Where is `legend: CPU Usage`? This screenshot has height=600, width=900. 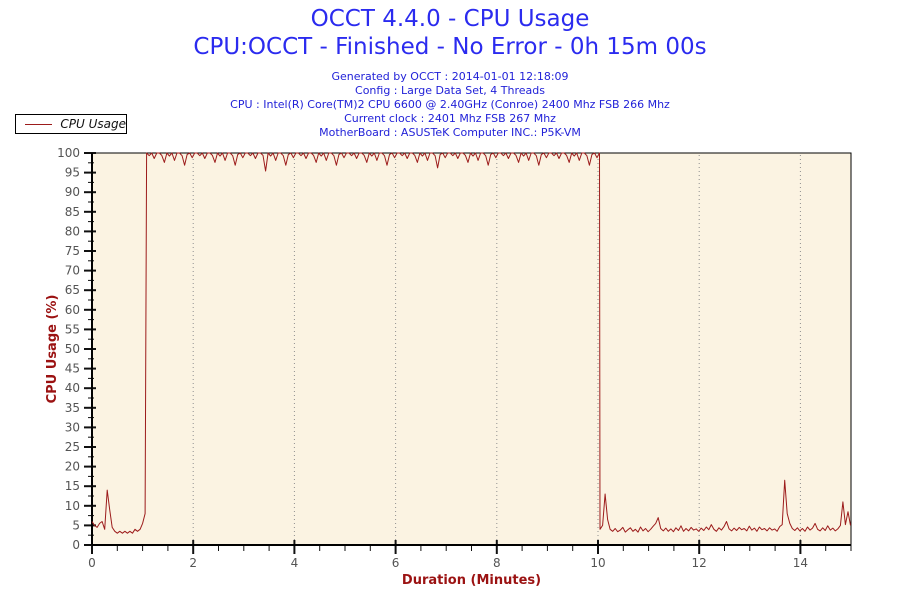 legend: CPU Usage is located at coordinates (71, 124).